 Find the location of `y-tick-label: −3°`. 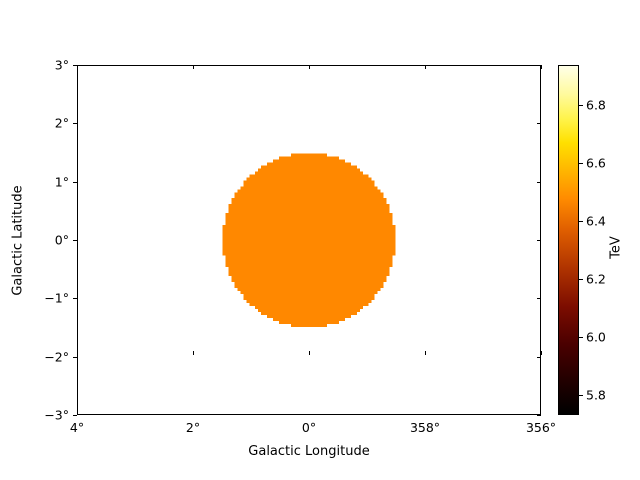

y-tick-label: −3° is located at coordinates (56, 415).